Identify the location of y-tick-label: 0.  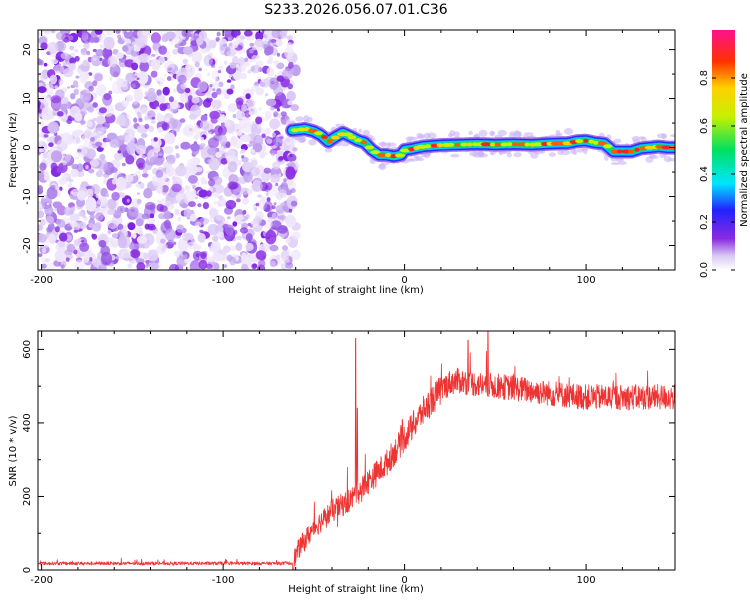
(27, 570).